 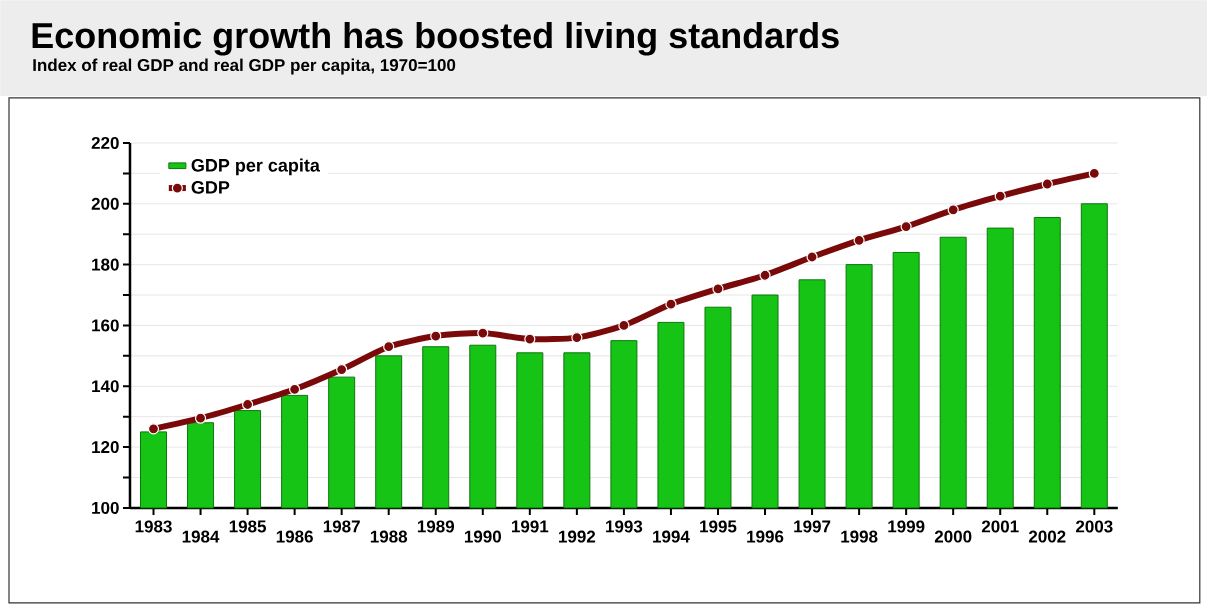 What do you see at coordinates (210, 187) in the screenshot?
I see `legend-label: GDP` at bounding box center [210, 187].